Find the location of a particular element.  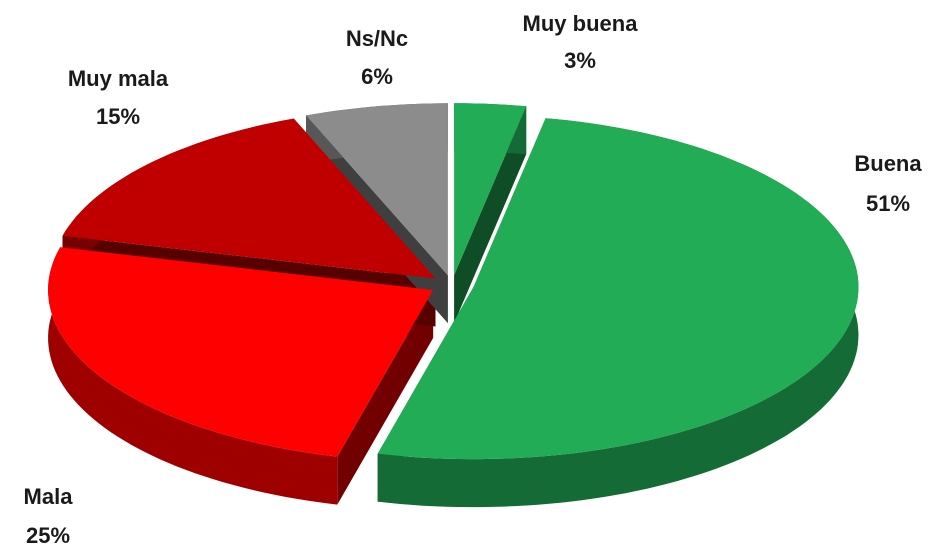

slice-value-label: 6% is located at coordinates (377, 76).